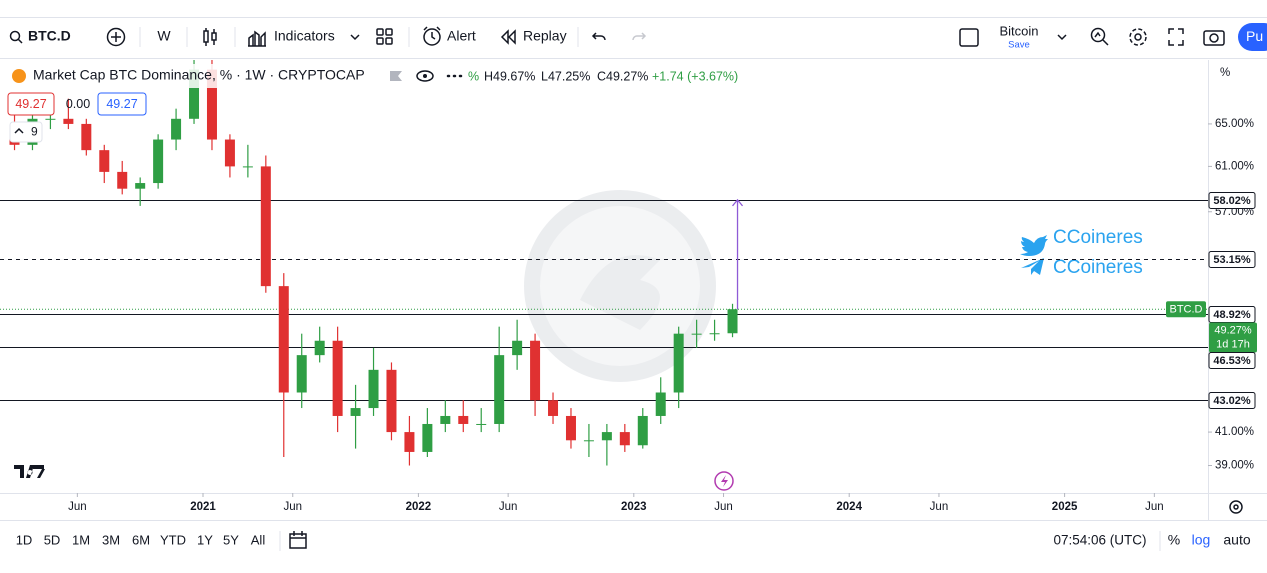 The width and height of the screenshot is (1267, 573). I want to click on eye-icon, so click(425, 76).